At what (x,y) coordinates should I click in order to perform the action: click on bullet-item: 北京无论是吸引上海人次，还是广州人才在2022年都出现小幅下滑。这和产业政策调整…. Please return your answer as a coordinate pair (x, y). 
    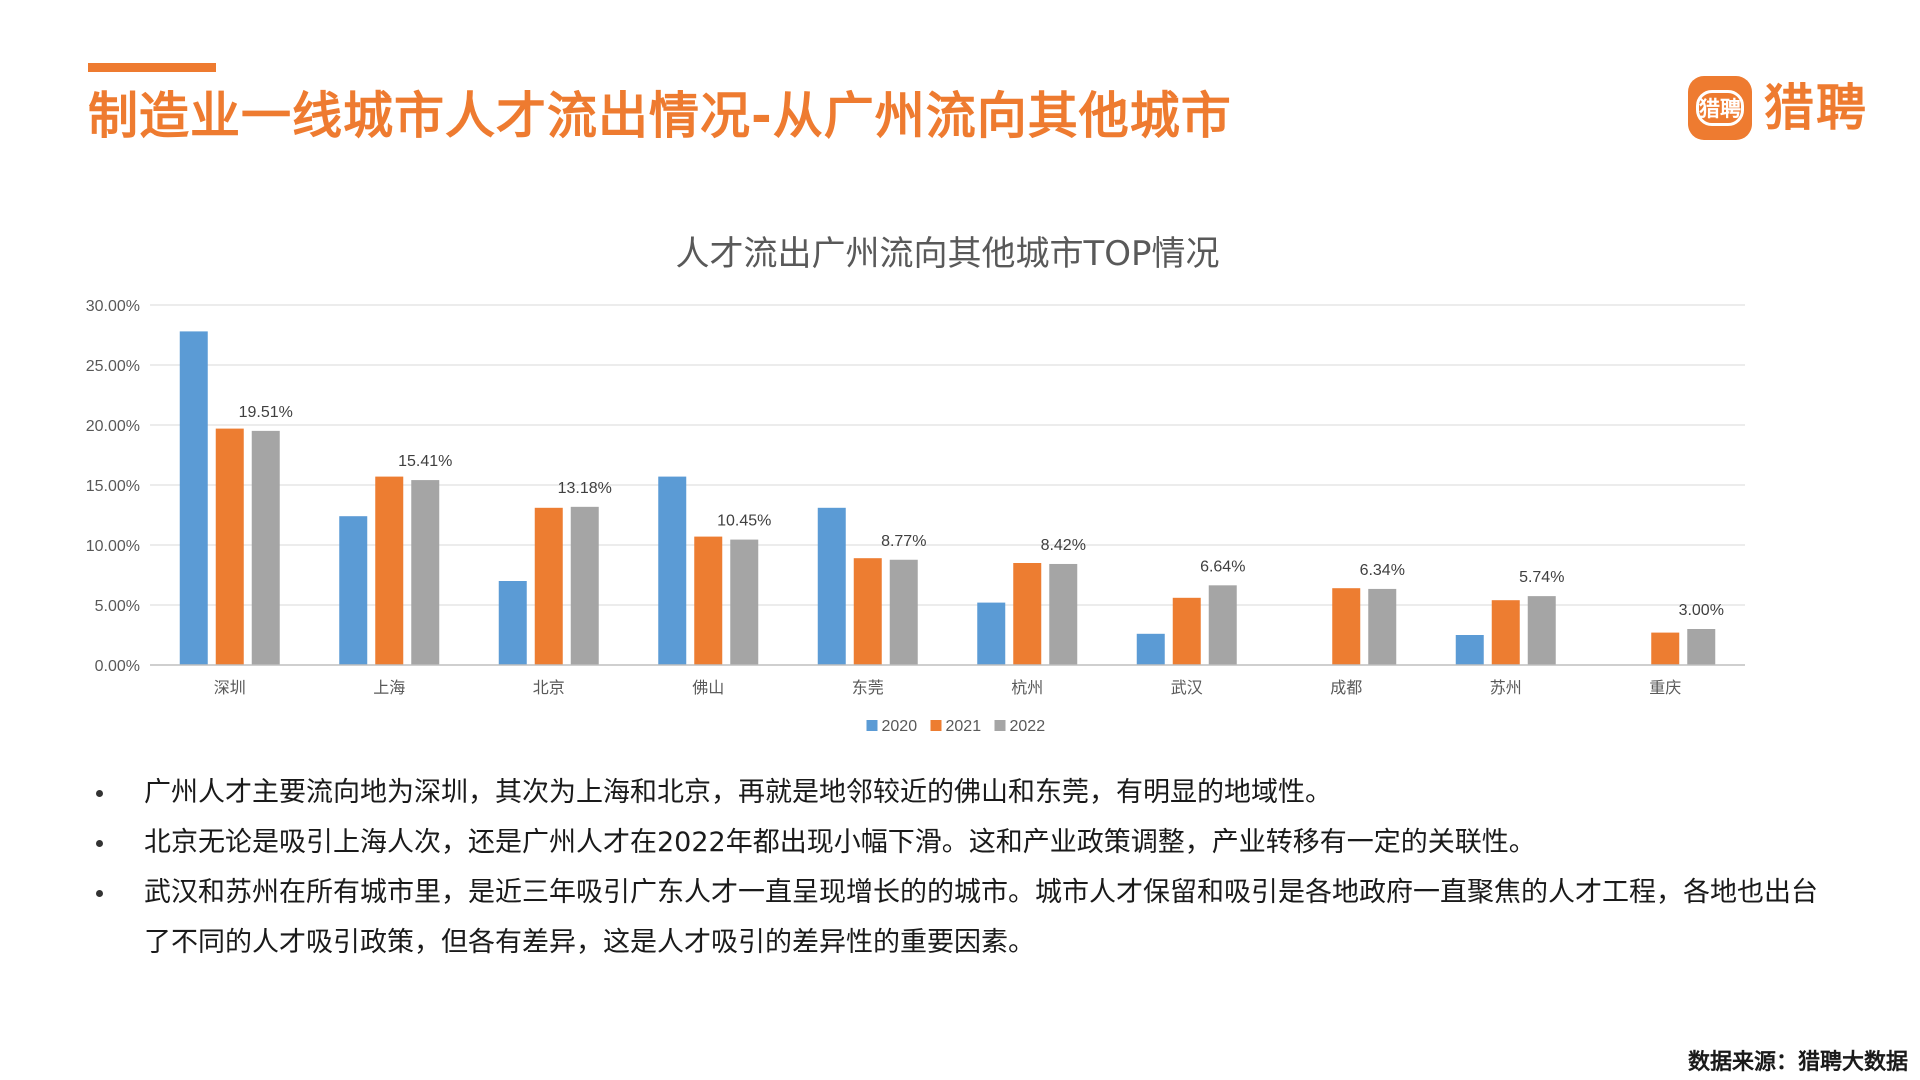
    Looking at the image, I should click on (966, 843).